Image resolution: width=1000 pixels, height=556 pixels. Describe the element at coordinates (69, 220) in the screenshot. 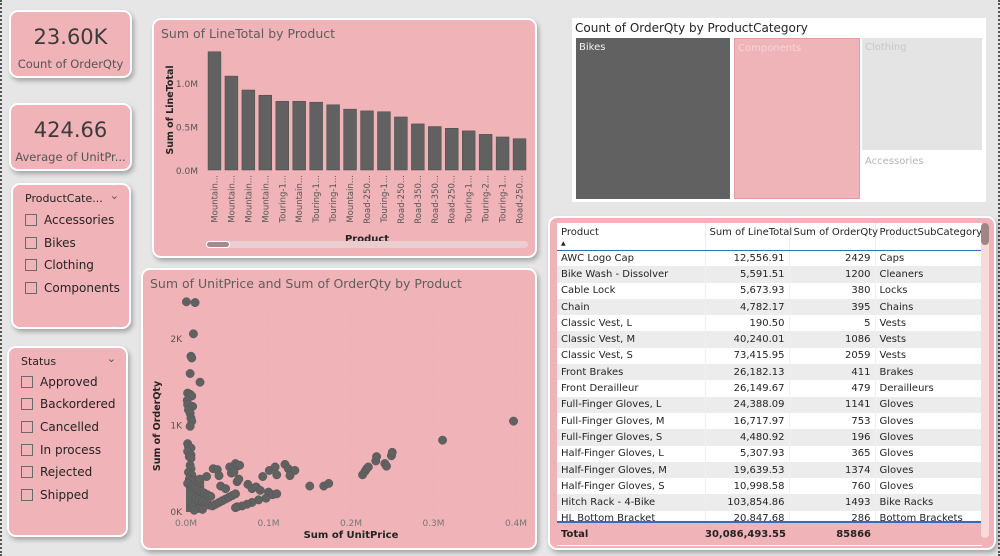

I see `slicer-option-accessories: Accessories` at that location.